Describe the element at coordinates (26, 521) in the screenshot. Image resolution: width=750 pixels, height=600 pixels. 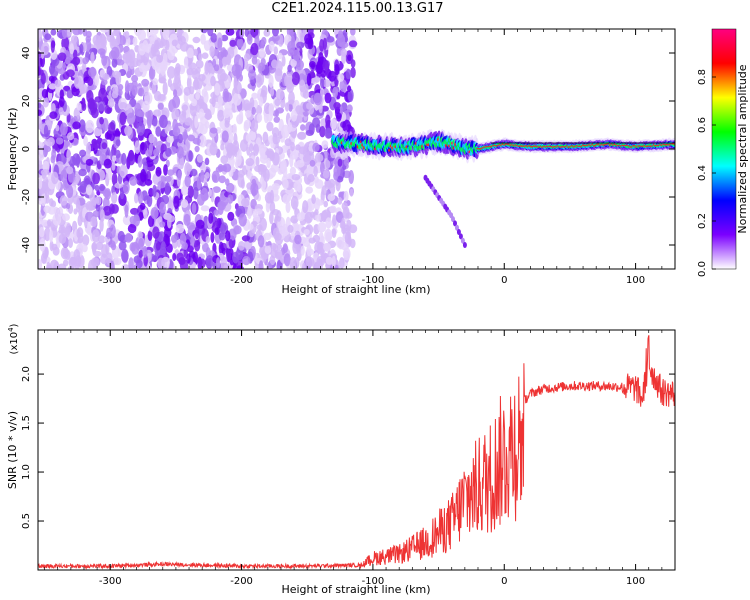
I see `y-tick-label: 0.5` at that location.